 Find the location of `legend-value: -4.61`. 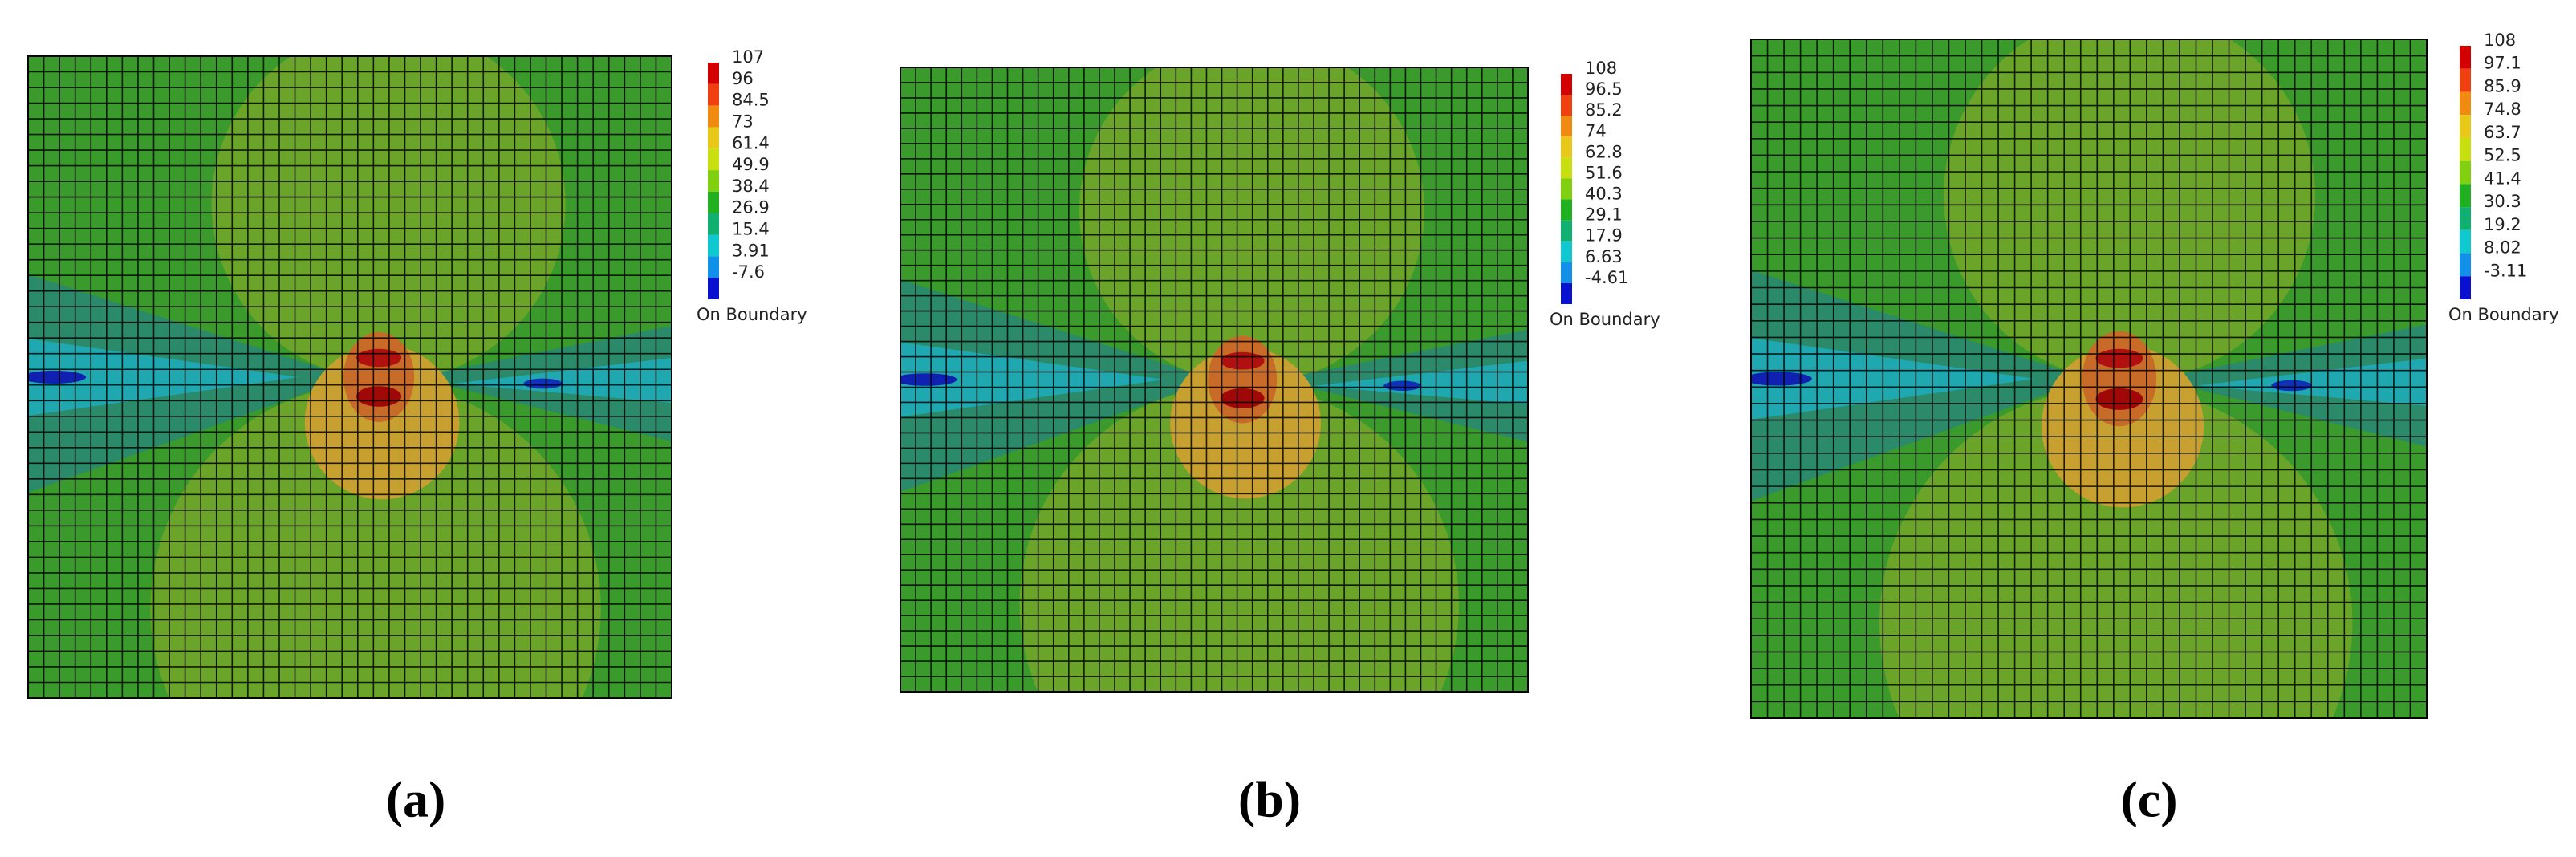

legend-value: -4.61 is located at coordinates (1606, 278).